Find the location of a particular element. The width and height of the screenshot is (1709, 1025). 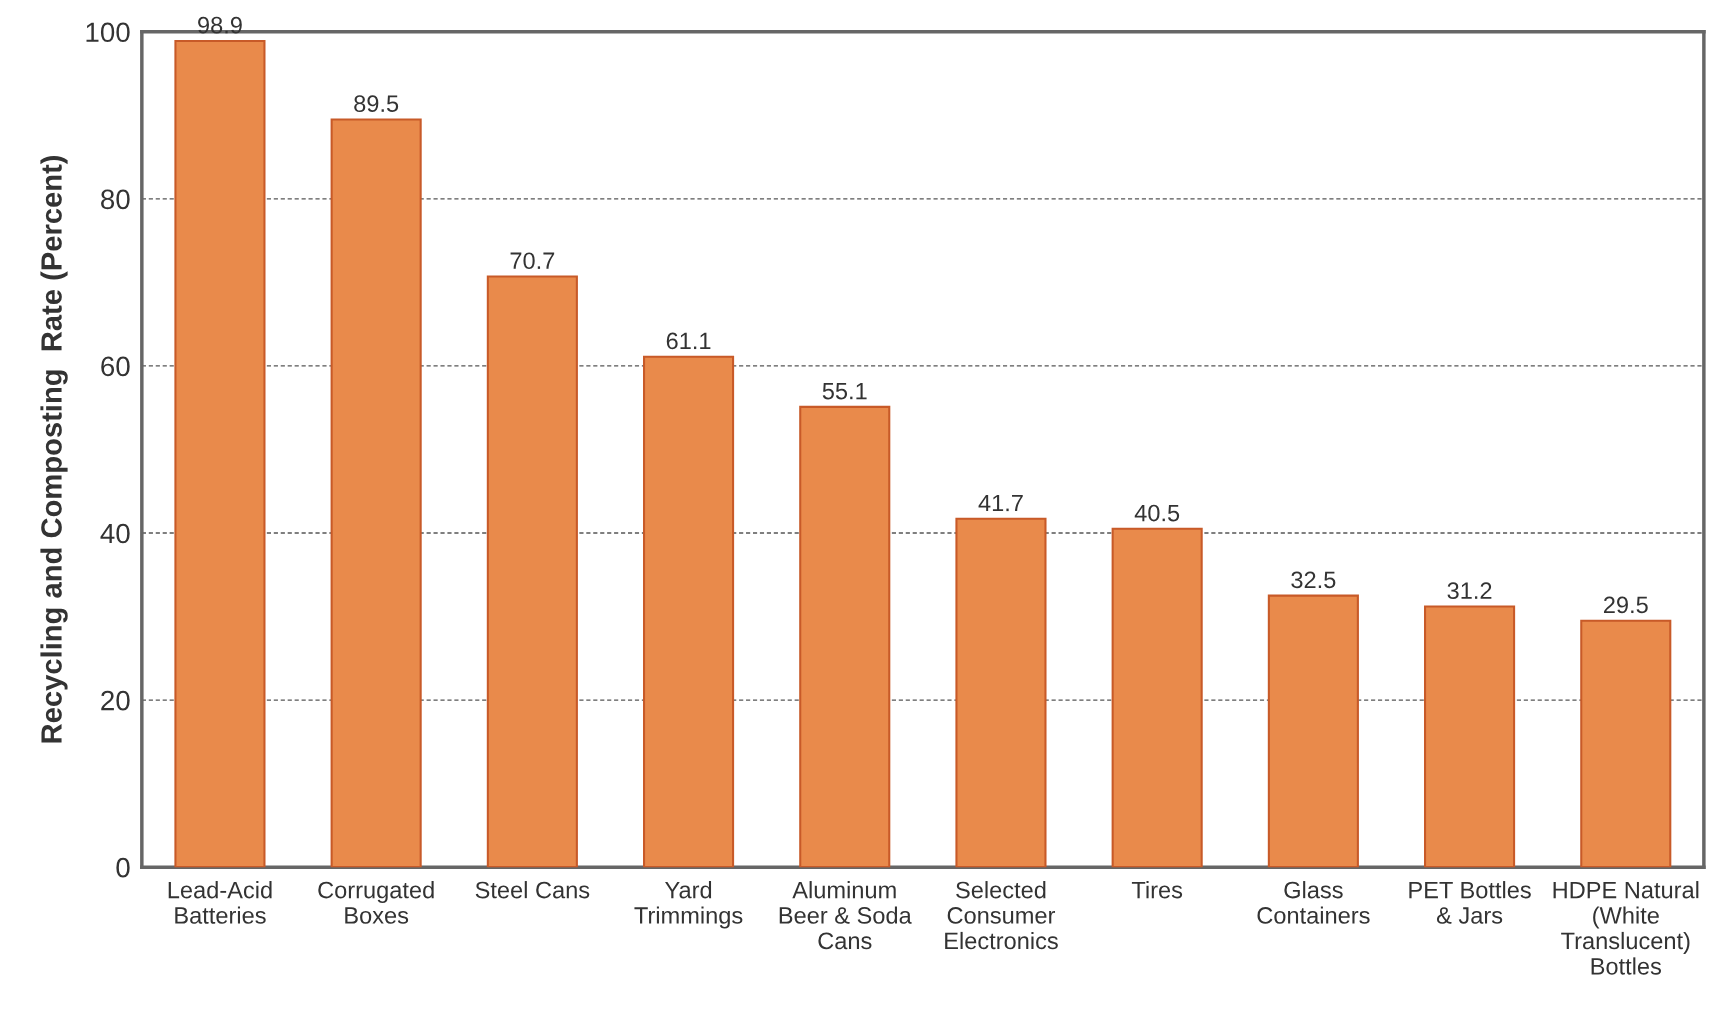

data-label: 61.1 is located at coordinates (688, 341).